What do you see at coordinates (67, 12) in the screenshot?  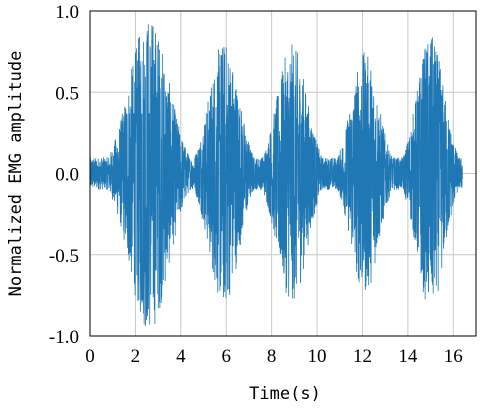 I see `y-tick-label: 1.0` at bounding box center [67, 12].